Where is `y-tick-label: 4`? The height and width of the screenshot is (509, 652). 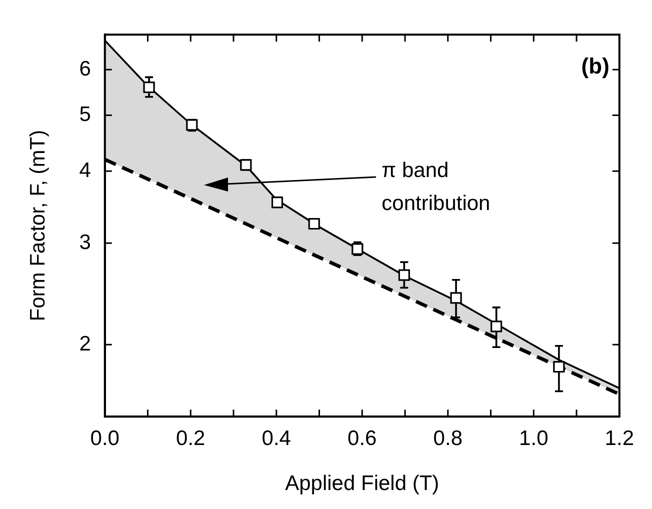
y-tick-label: 4 is located at coordinates (85, 170).